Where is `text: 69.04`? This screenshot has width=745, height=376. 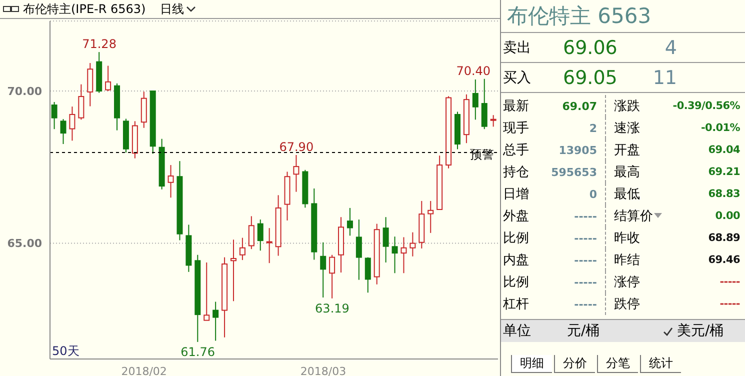 text: 69.04 is located at coordinates (724, 150).